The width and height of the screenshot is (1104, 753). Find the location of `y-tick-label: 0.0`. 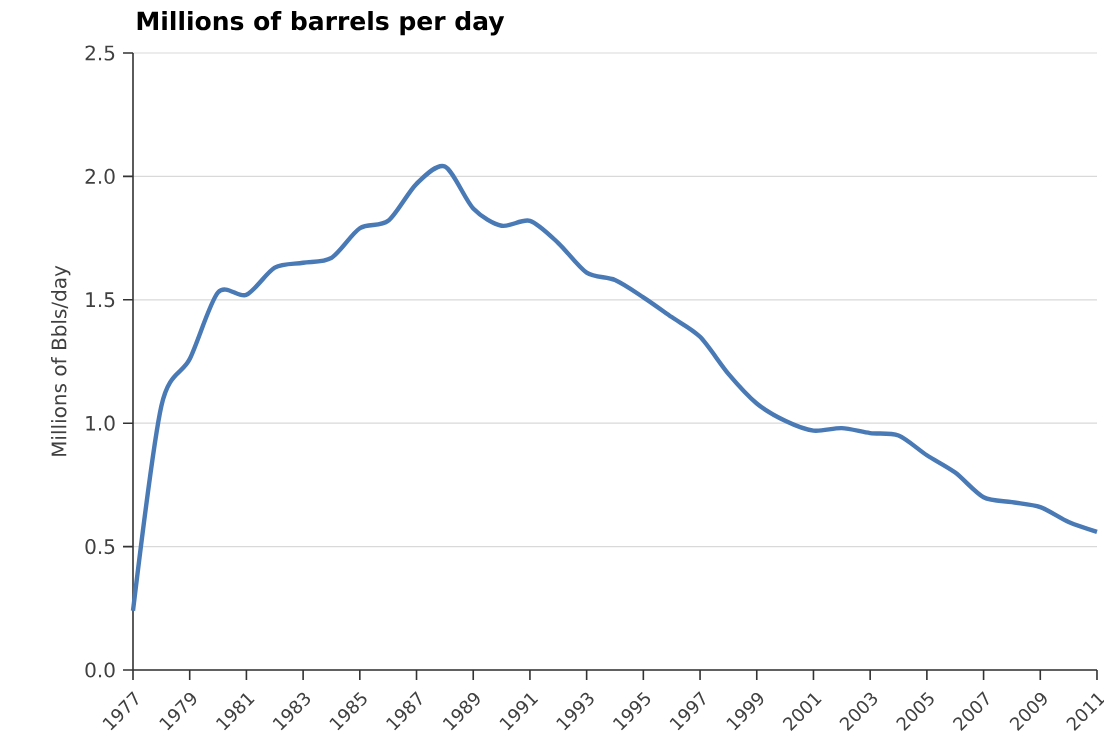

y-tick-label: 0.0 is located at coordinates (100, 670).